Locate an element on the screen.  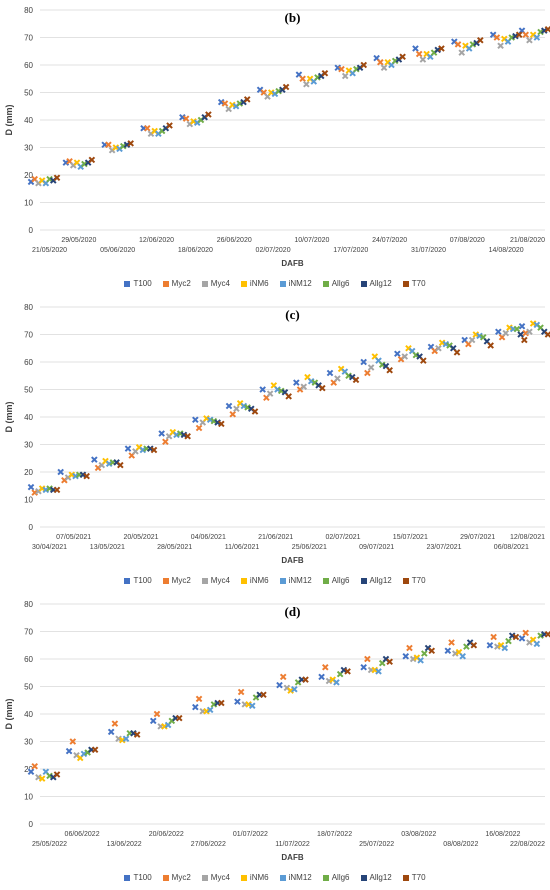
legend-label: T70 is located at coordinates (418, 877).